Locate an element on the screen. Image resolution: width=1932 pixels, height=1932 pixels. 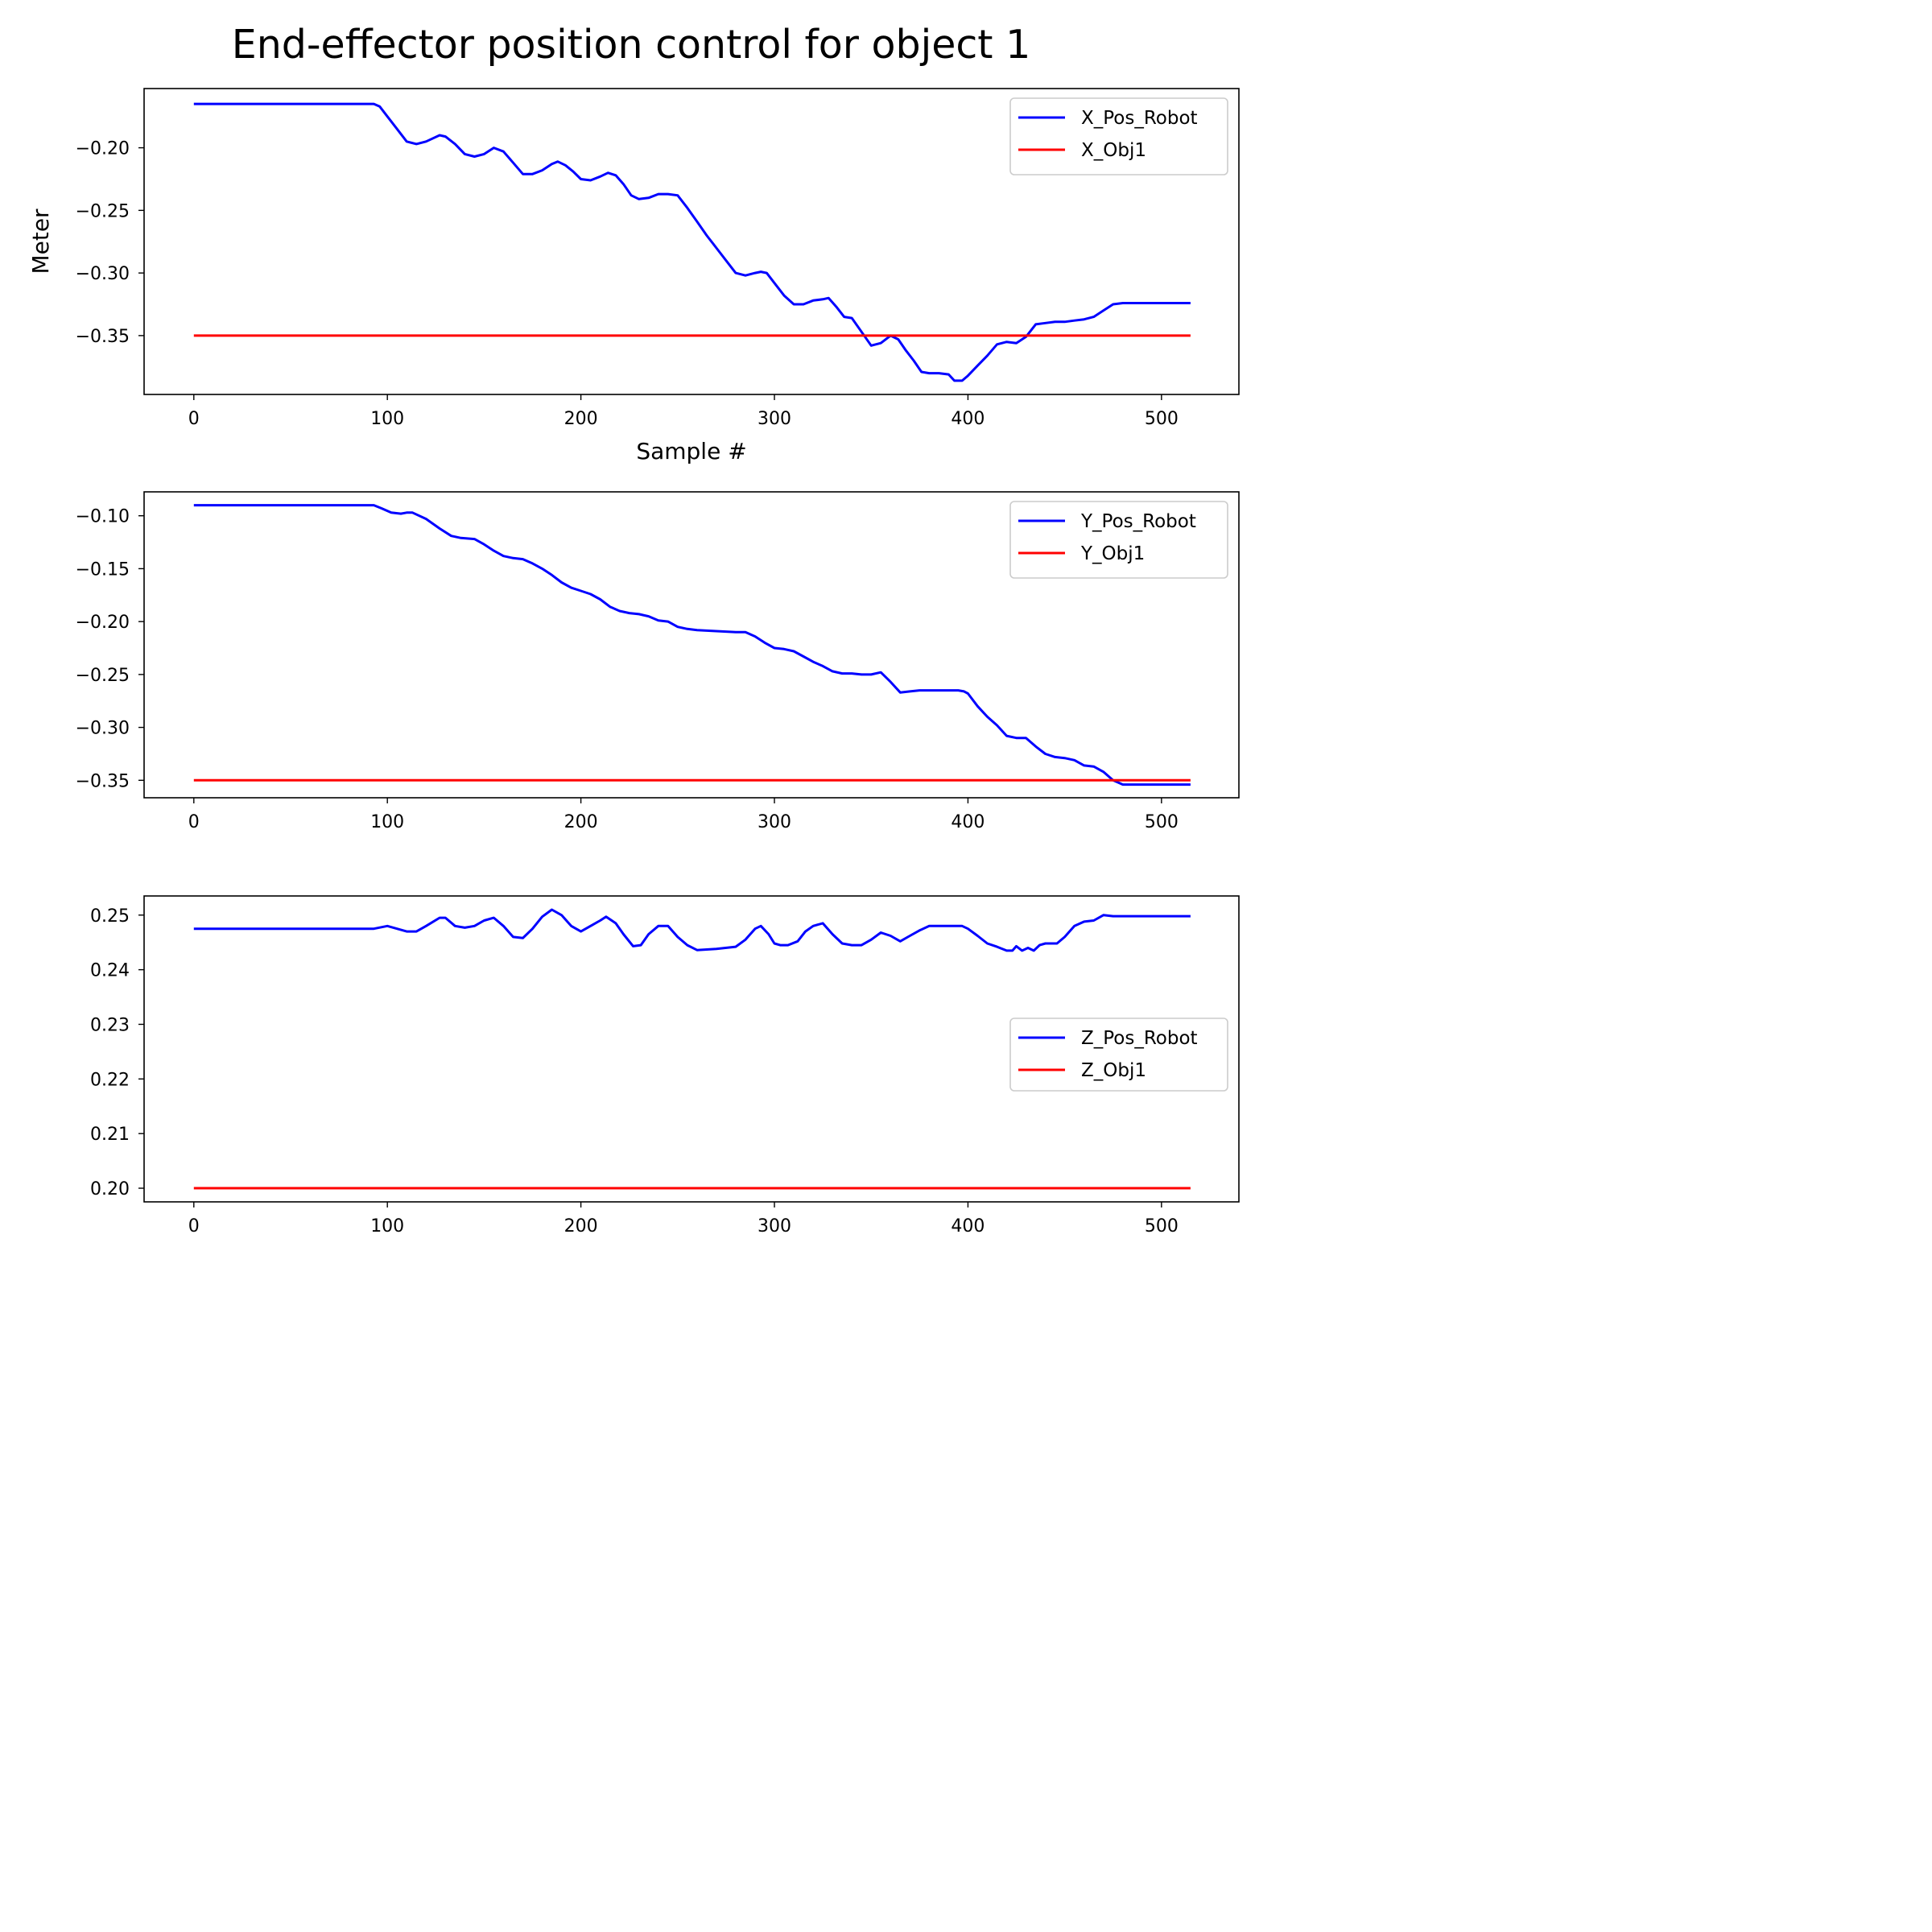
legend-label: Y_Obj1 is located at coordinates (1112, 553).